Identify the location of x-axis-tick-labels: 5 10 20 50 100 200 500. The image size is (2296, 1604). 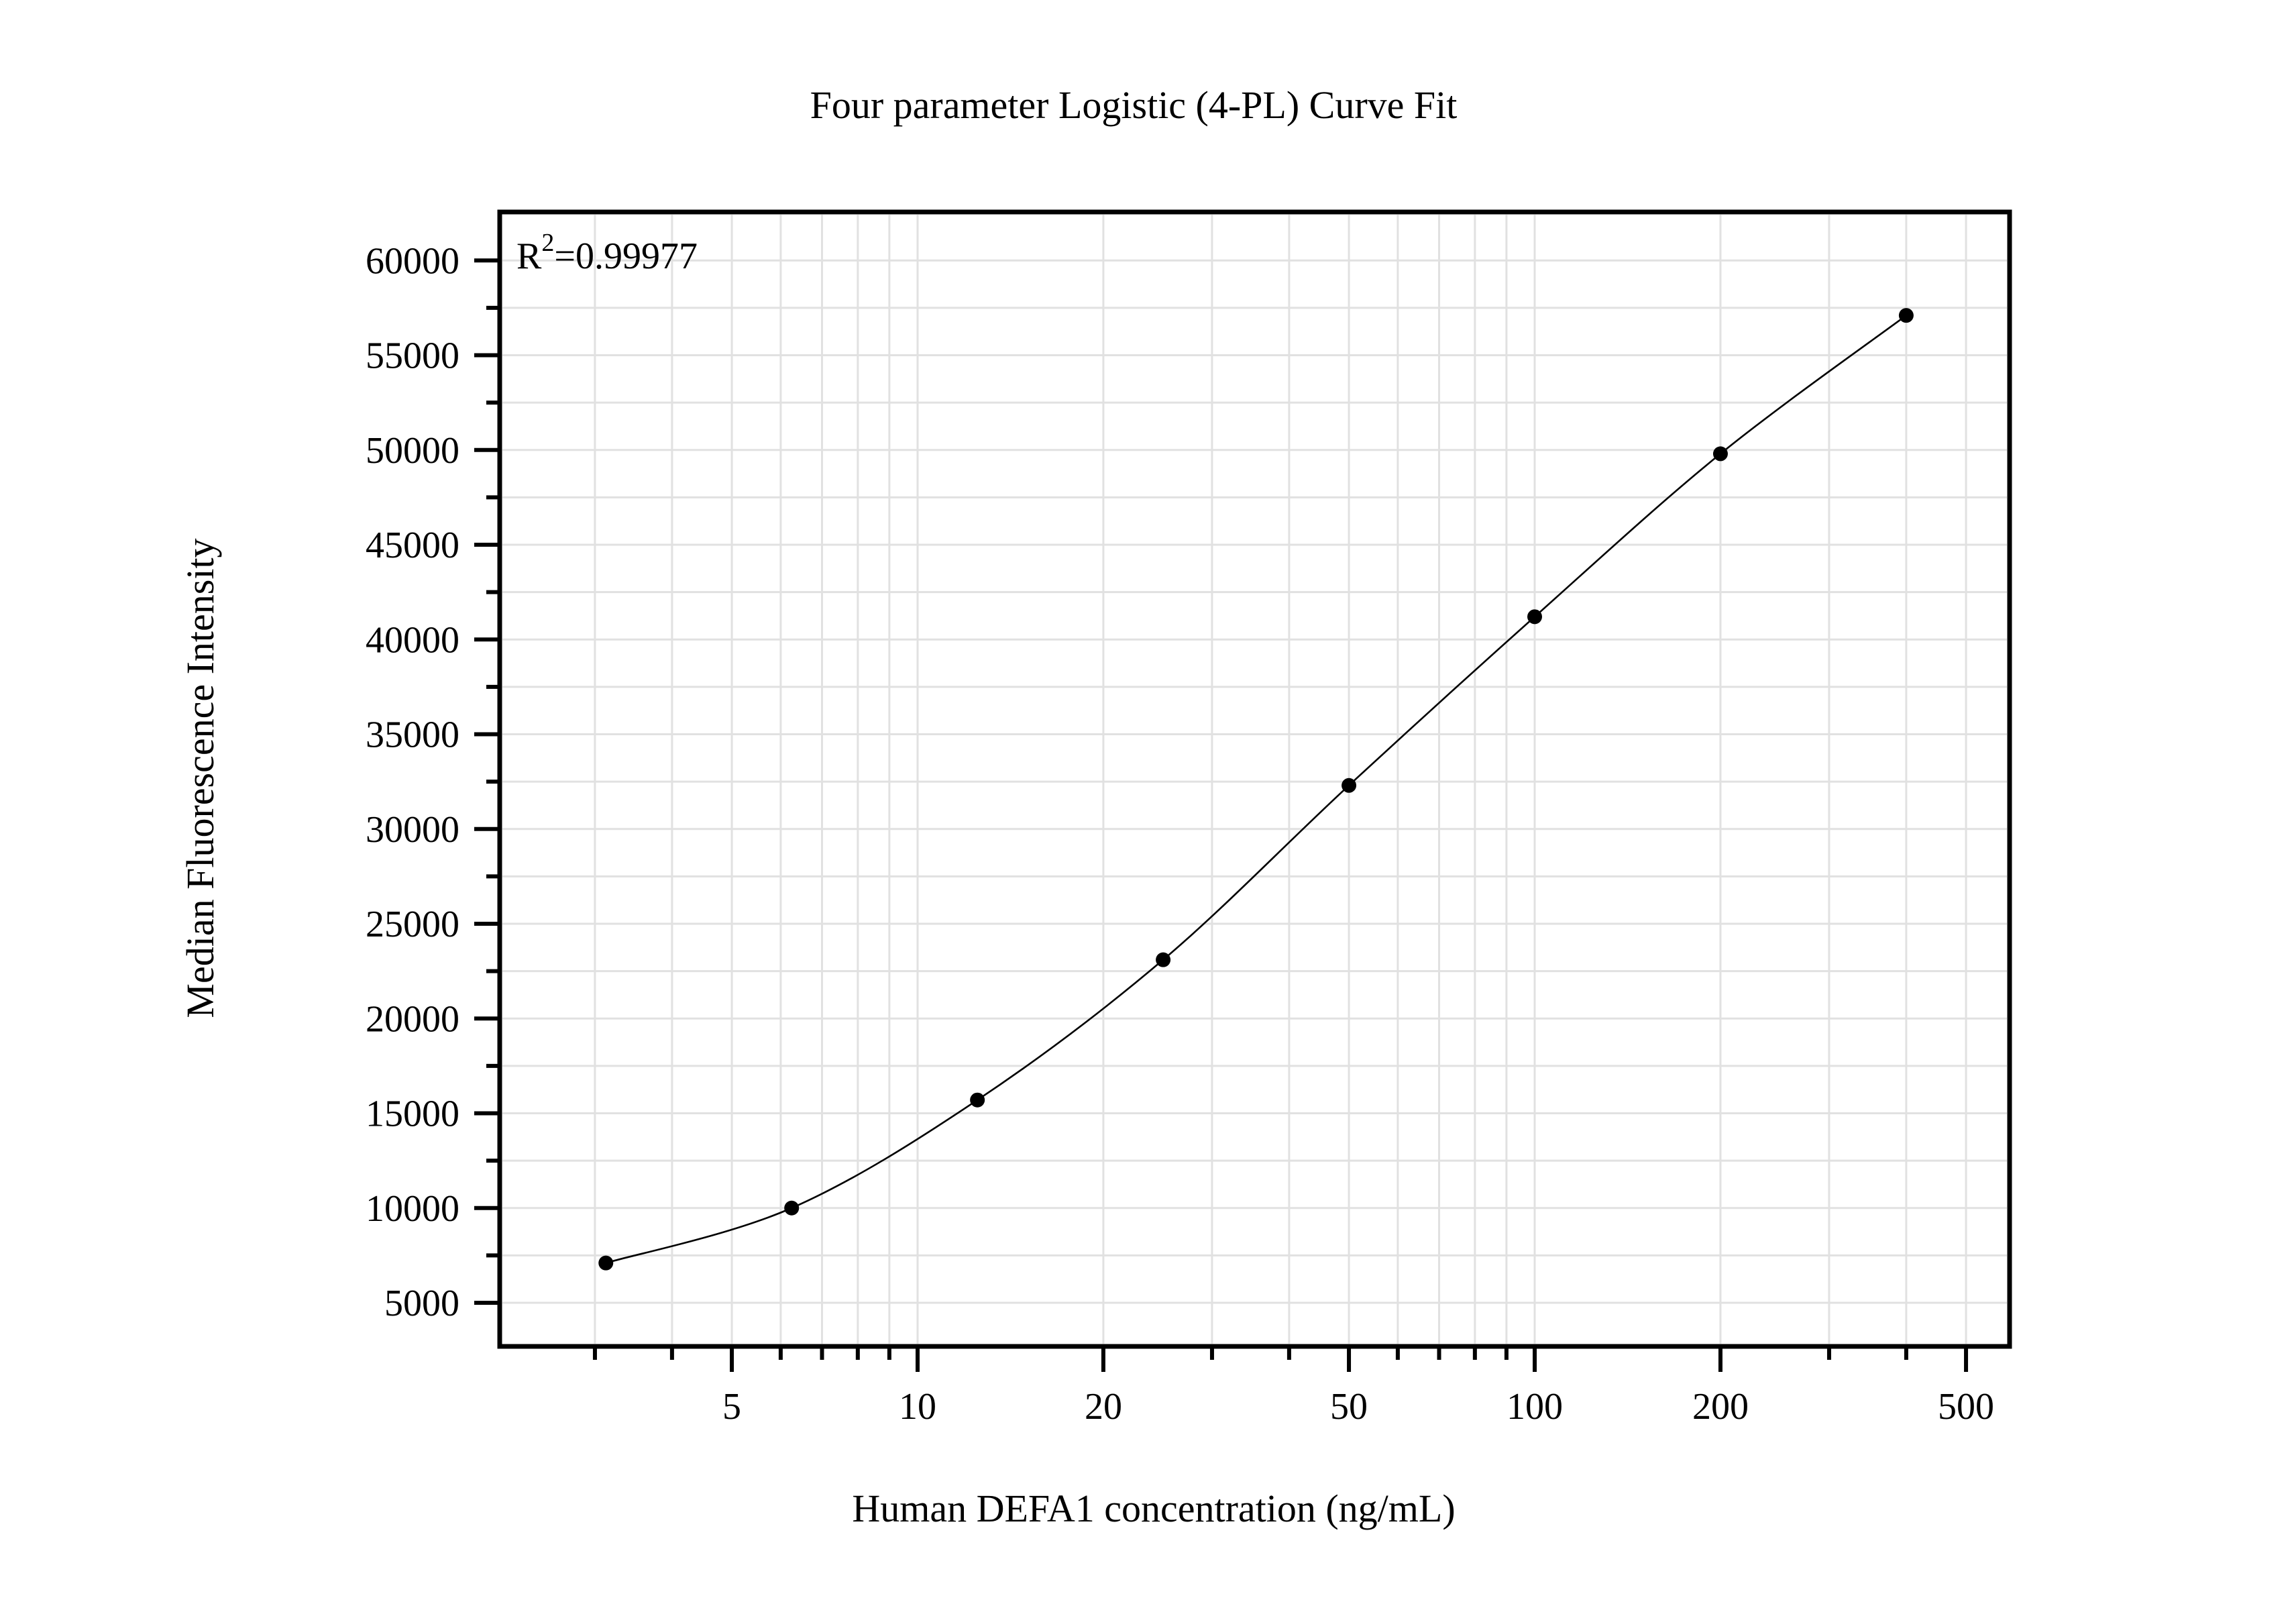
(1358, 1407).